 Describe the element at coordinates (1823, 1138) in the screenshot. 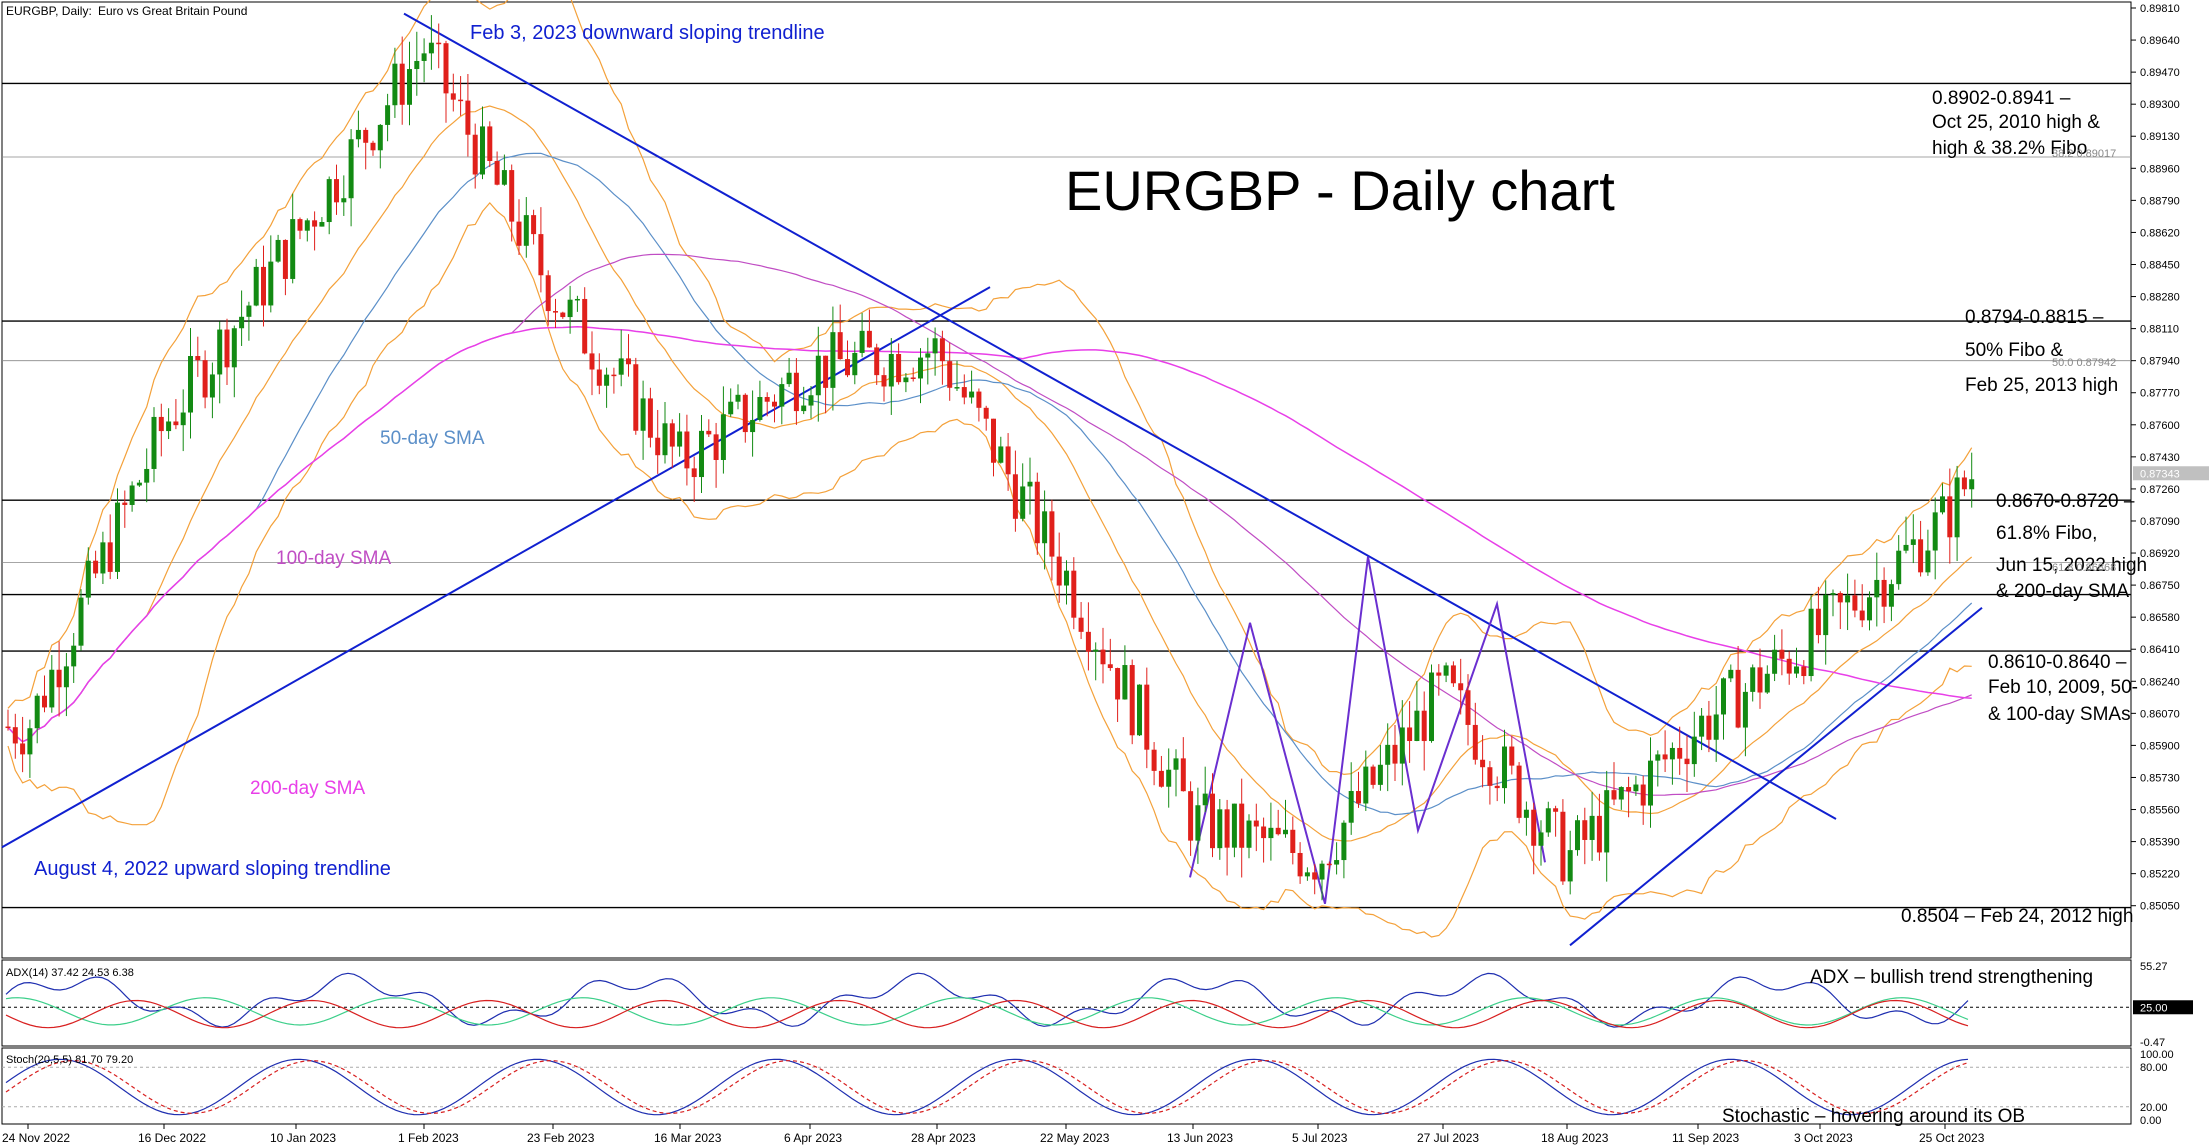

I see `date-tick-label: 3 Oct 2023` at that location.